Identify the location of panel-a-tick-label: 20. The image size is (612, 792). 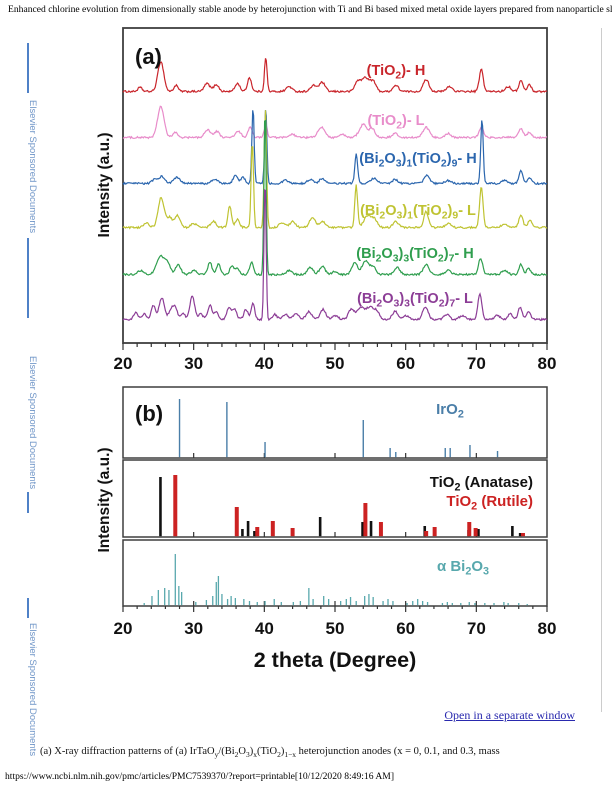
(123, 363).